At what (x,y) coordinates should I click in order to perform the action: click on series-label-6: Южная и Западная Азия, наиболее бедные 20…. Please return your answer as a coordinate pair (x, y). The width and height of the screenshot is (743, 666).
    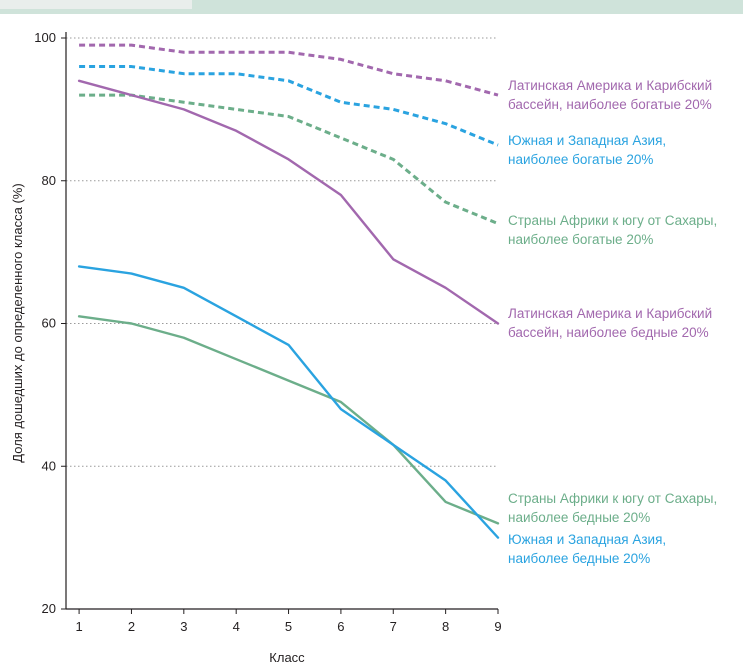
    Looking at the image, I should click on (587, 549).